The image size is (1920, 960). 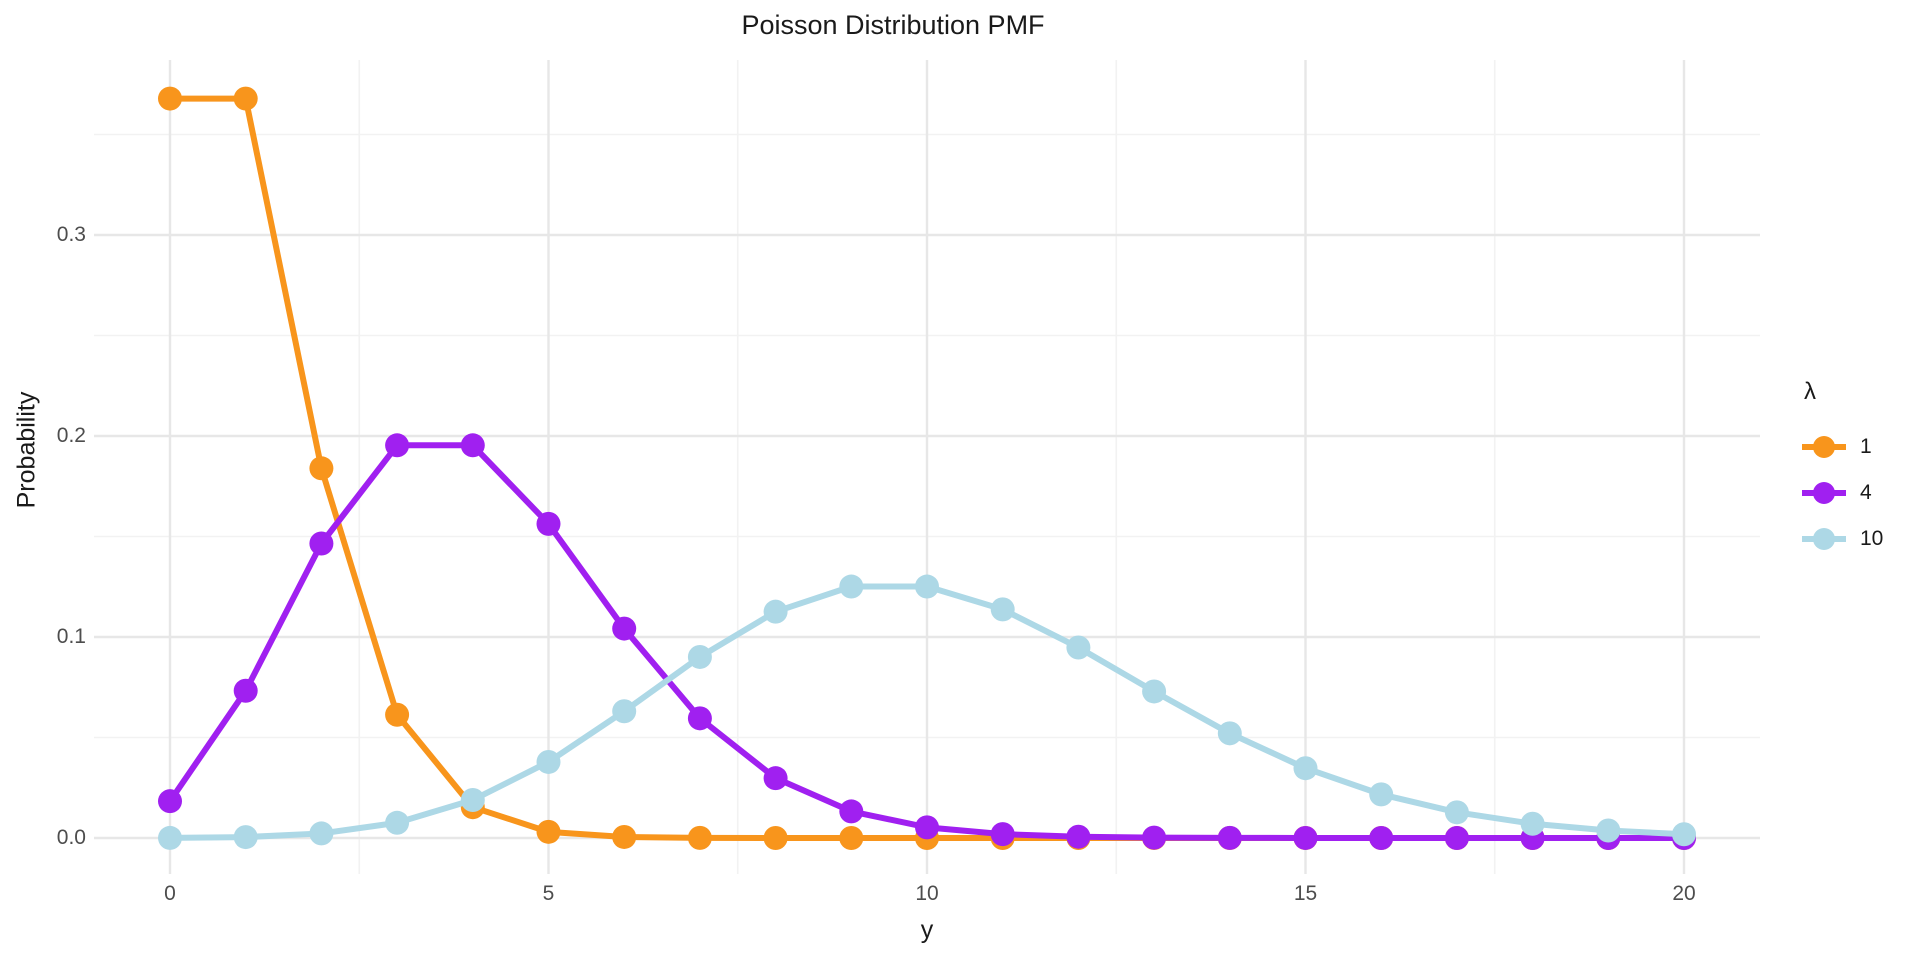 What do you see at coordinates (71, 636) in the screenshot?
I see `y-tick-label: 0.1` at bounding box center [71, 636].